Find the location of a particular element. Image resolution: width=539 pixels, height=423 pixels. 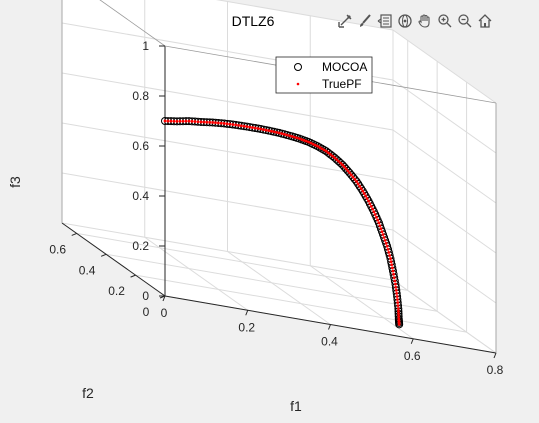

y-tick-label: 0.4 is located at coordinates (87, 270).